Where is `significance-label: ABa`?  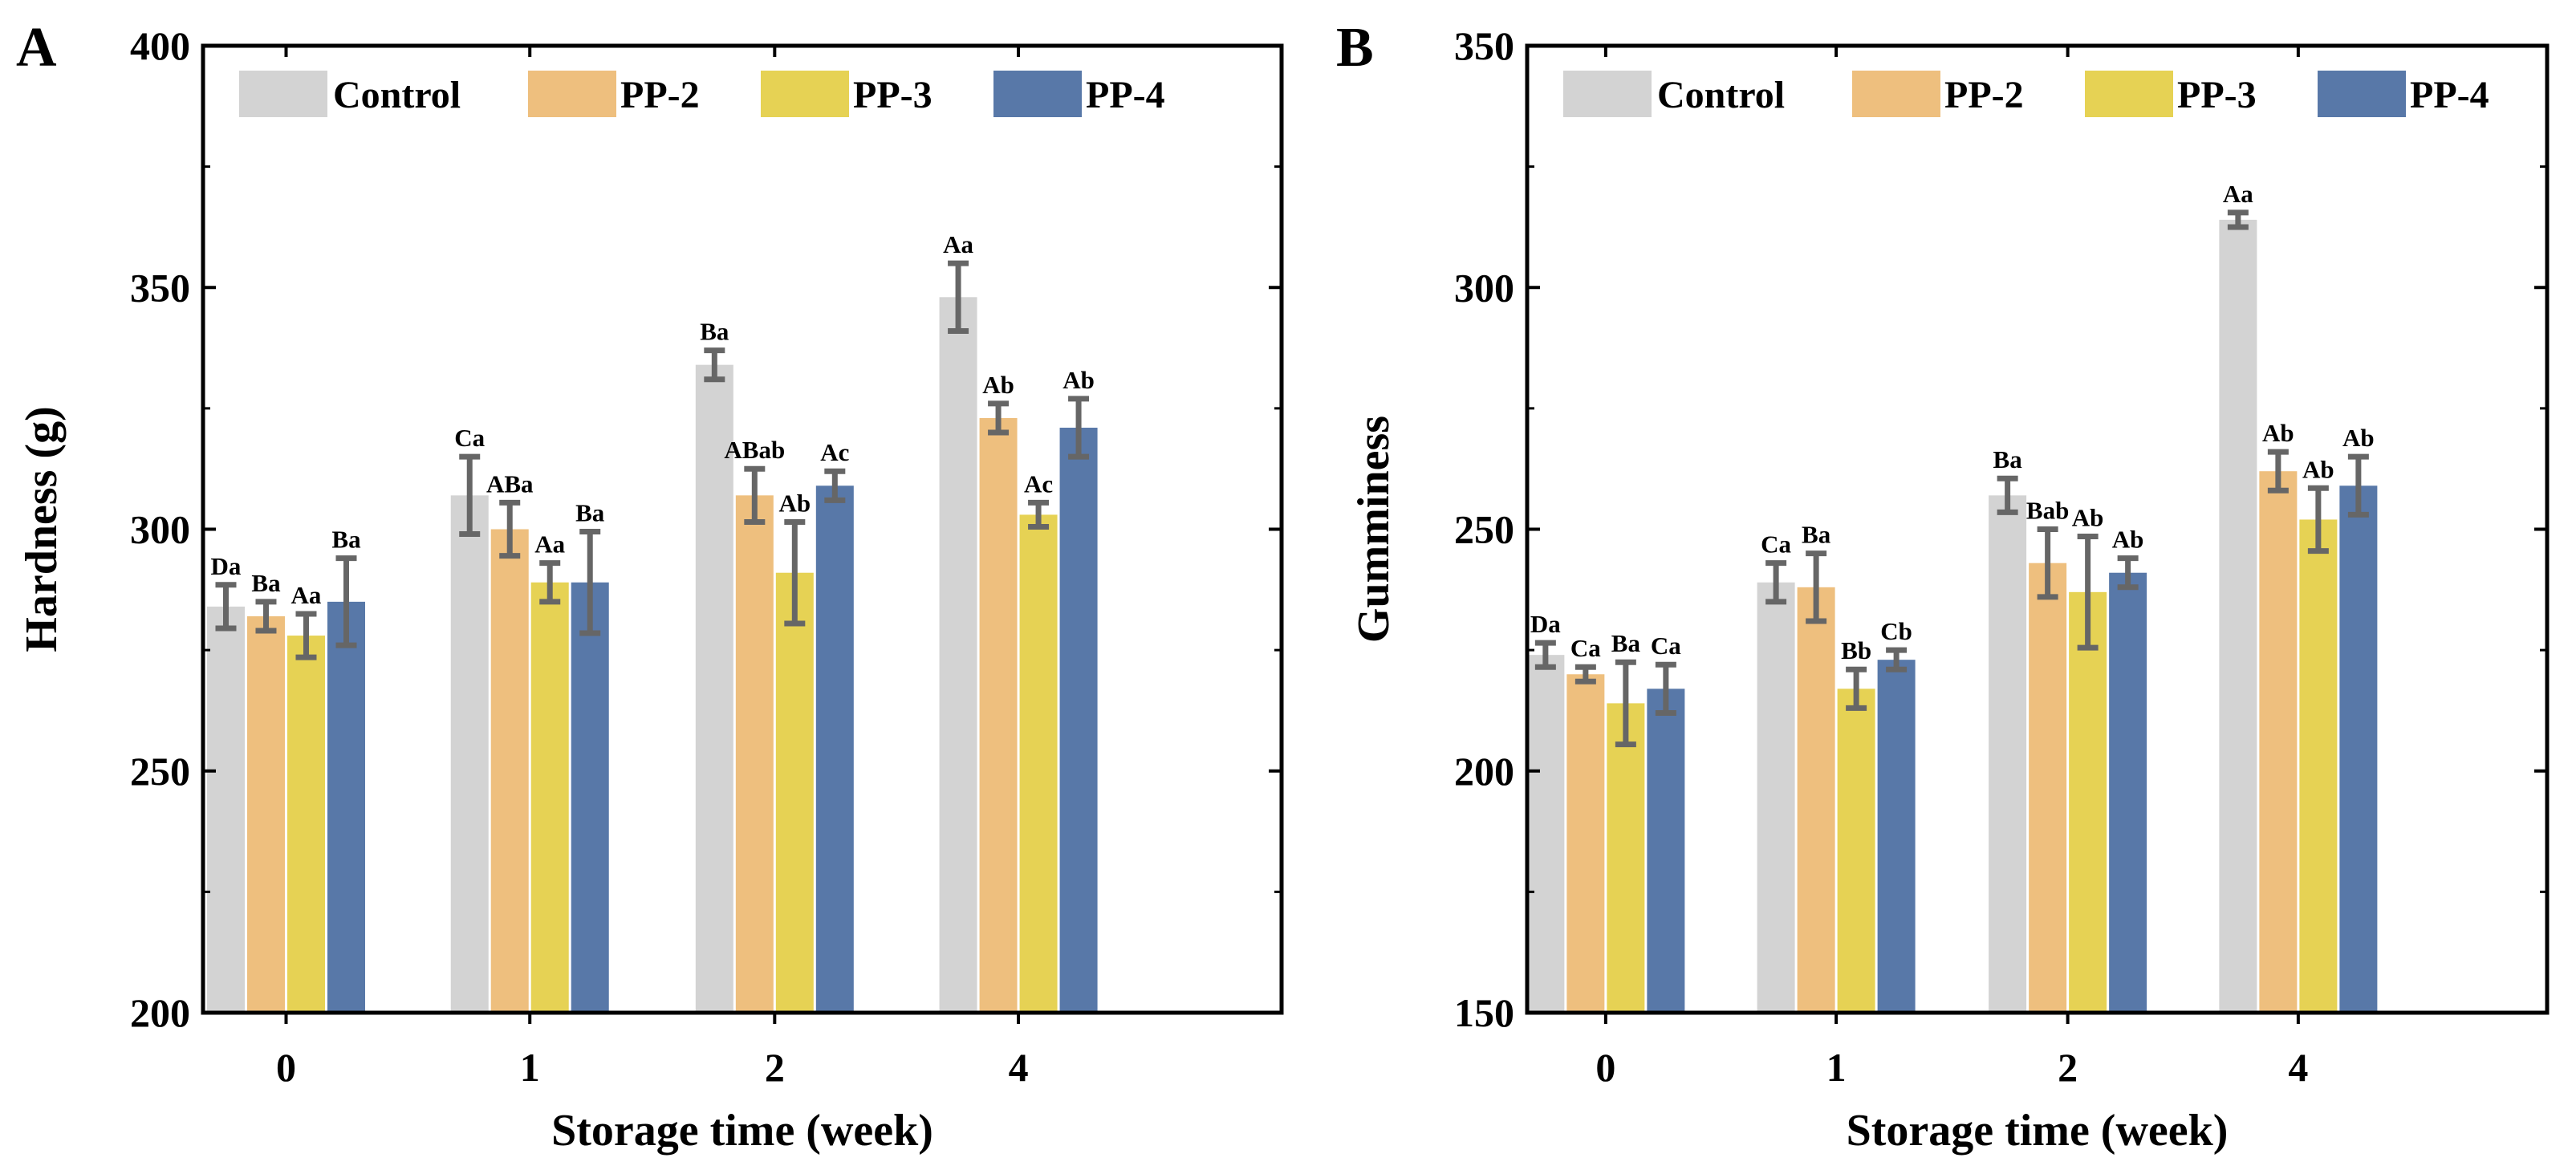 significance-label: ABa is located at coordinates (510, 483).